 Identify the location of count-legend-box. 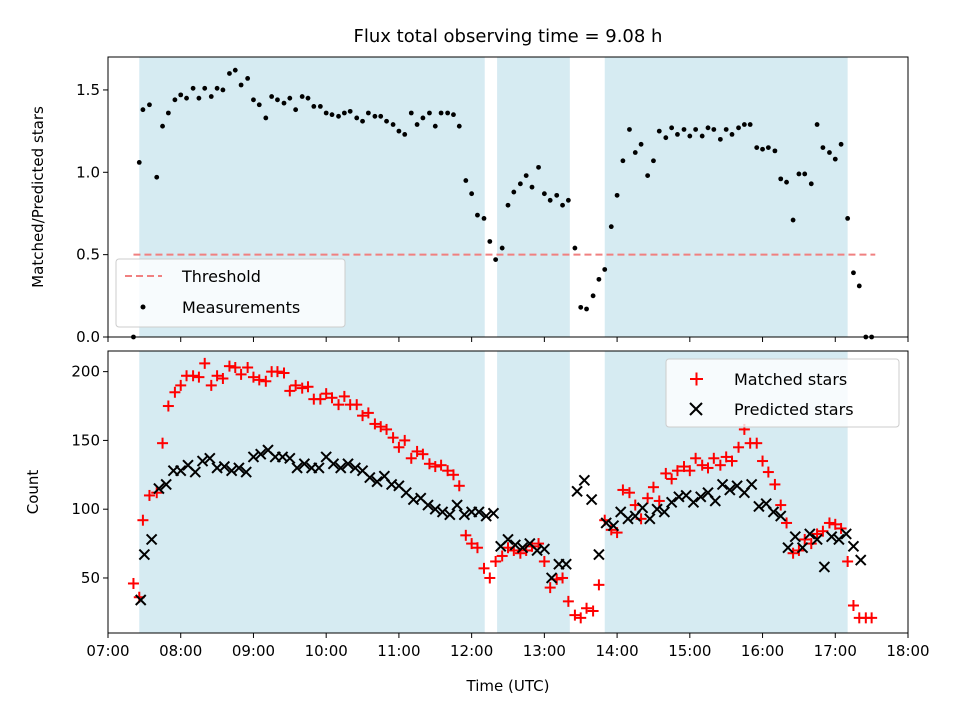
(782, 393).